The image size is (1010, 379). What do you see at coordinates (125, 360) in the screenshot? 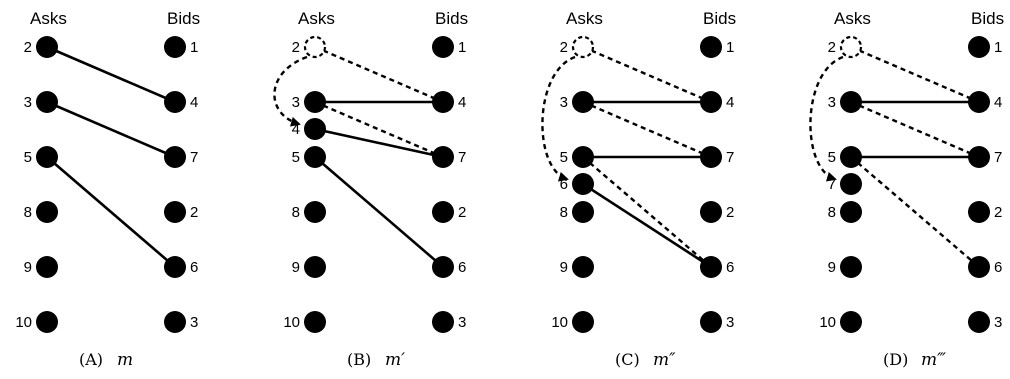
I see `panel-caption-math: m` at bounding box center [125, 360].